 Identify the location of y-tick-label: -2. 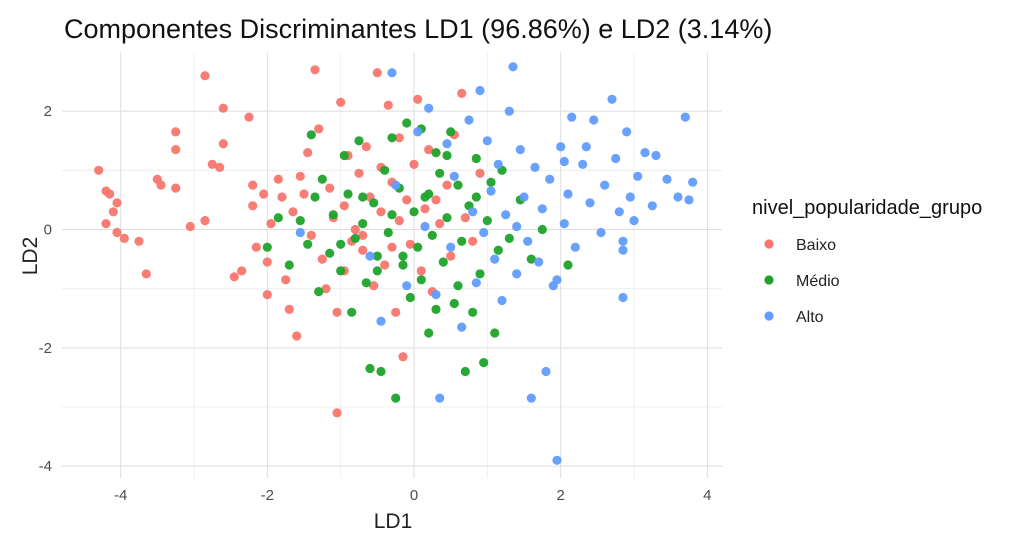
(45, 348).